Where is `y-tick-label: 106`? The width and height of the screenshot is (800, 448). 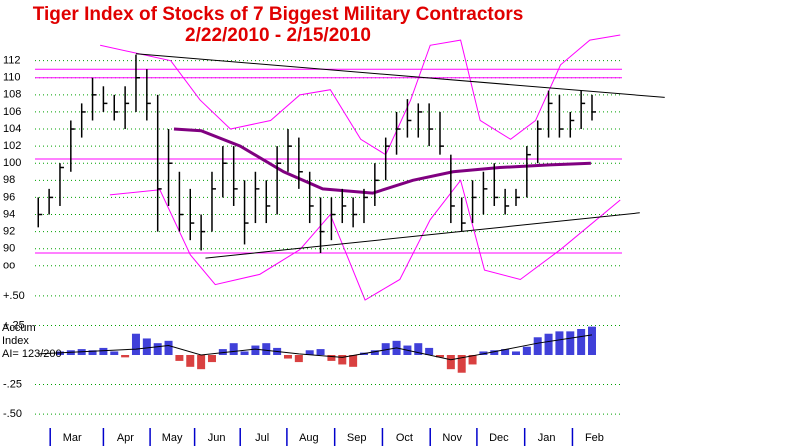
y-tick-label: 106 is located at coordinates (12, 112).